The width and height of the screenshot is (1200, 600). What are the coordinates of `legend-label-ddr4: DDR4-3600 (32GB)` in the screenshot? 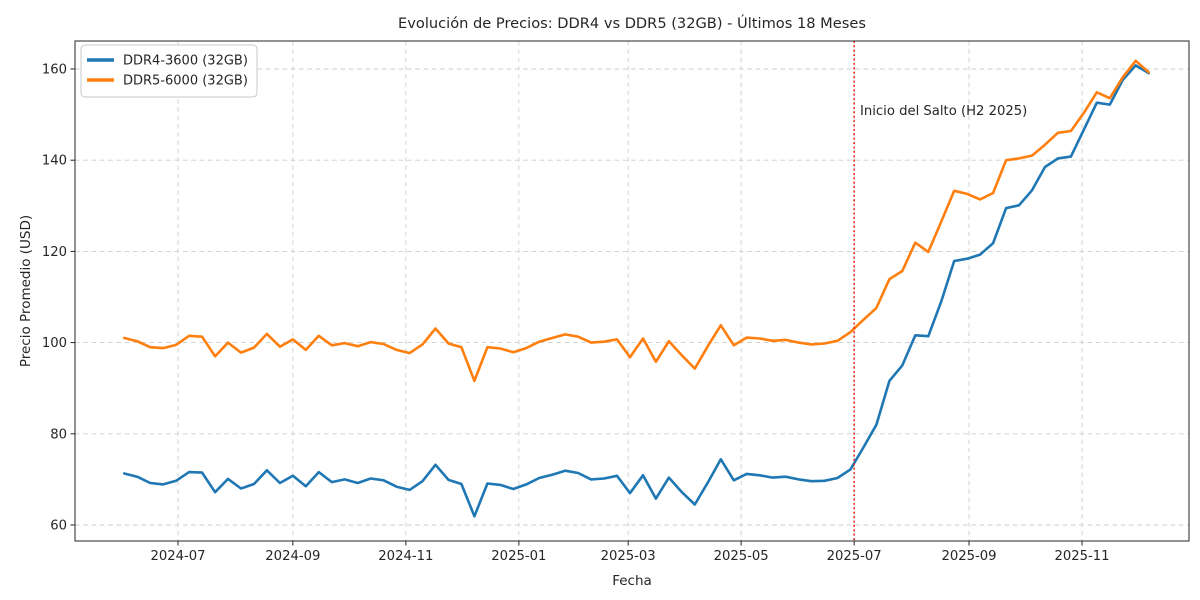 It's located at (185, 61).